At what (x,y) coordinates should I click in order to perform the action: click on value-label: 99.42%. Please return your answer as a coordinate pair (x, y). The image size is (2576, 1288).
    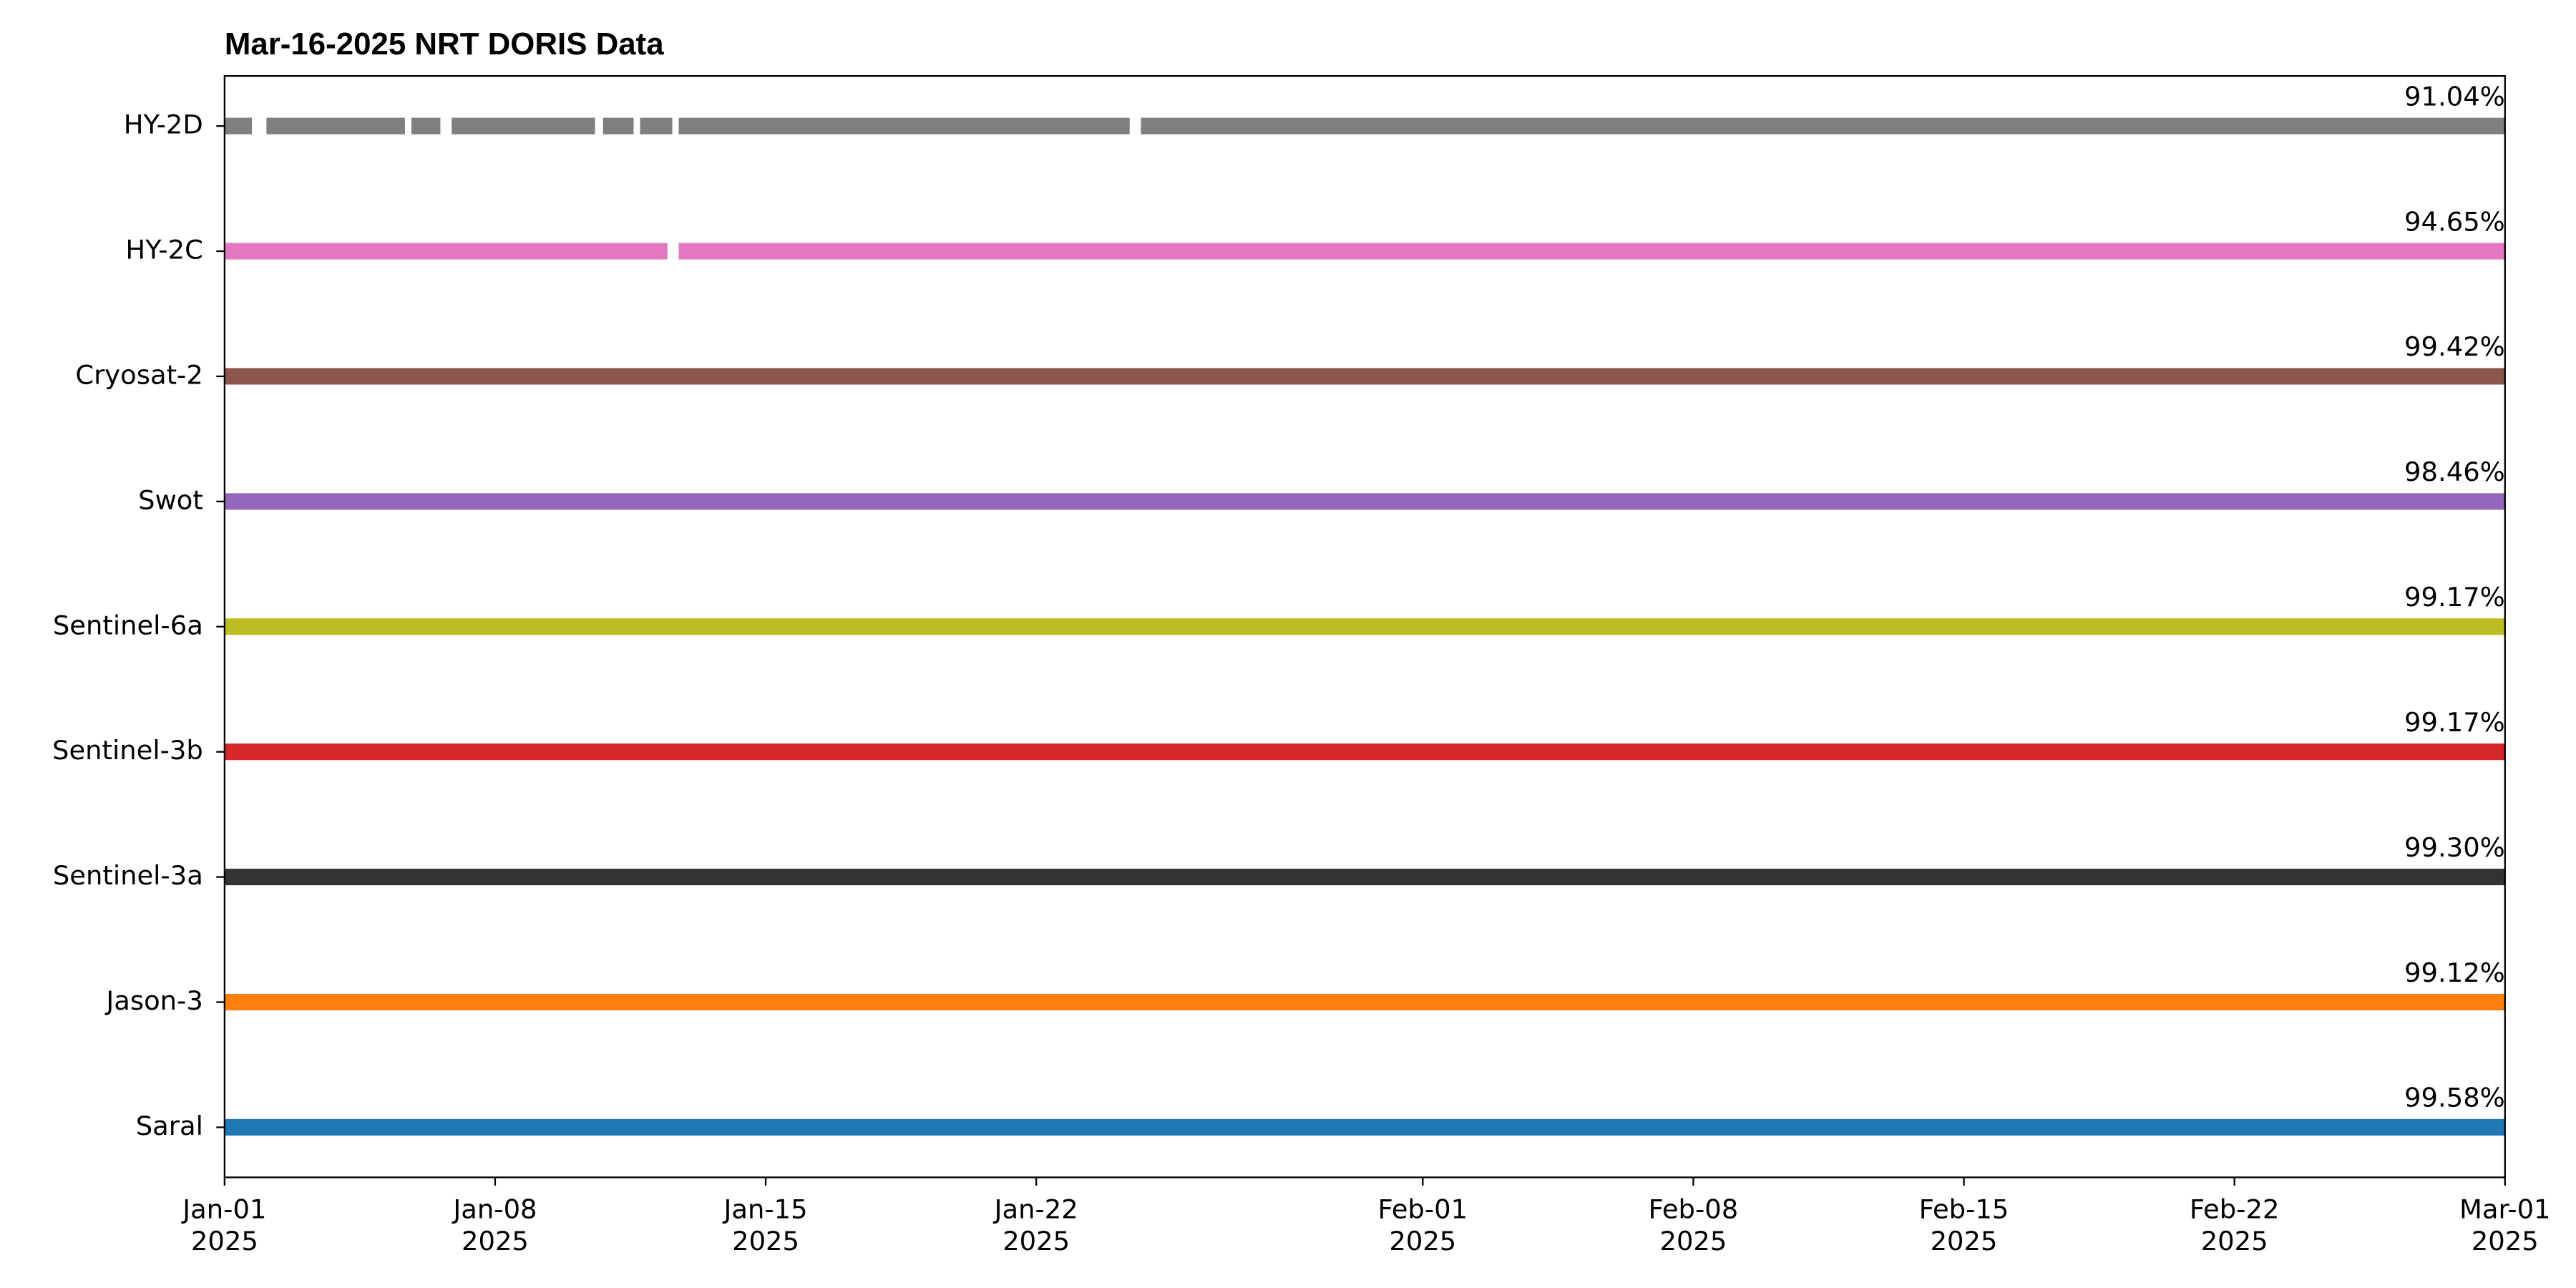
    Looking at the image, I should click on (2454, 346).